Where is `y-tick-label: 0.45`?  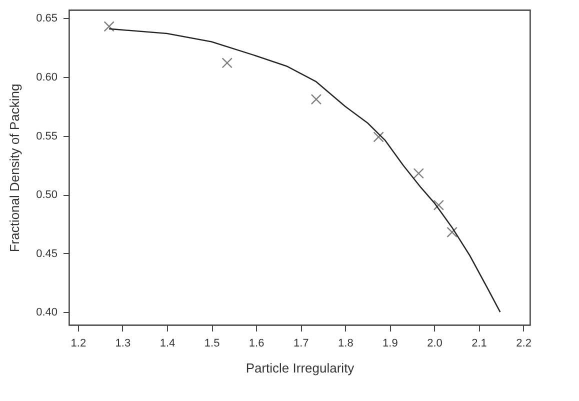
y-tick-label: 0.45 is located at coordinates (47, 254).